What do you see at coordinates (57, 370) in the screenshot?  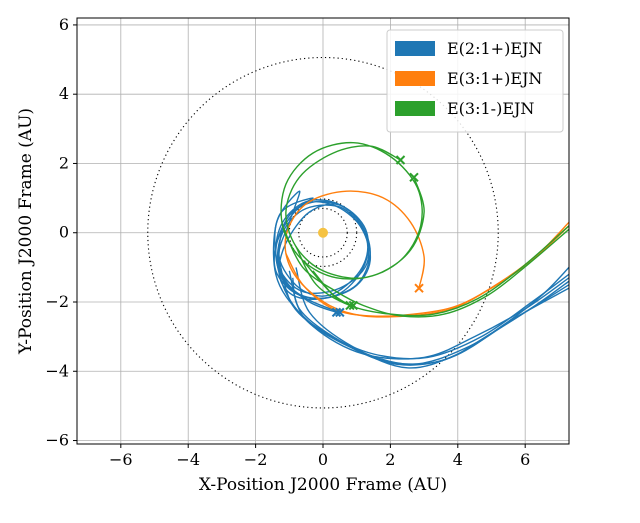 I see `y-tick-label: −4` at bounding box center [57, 370].